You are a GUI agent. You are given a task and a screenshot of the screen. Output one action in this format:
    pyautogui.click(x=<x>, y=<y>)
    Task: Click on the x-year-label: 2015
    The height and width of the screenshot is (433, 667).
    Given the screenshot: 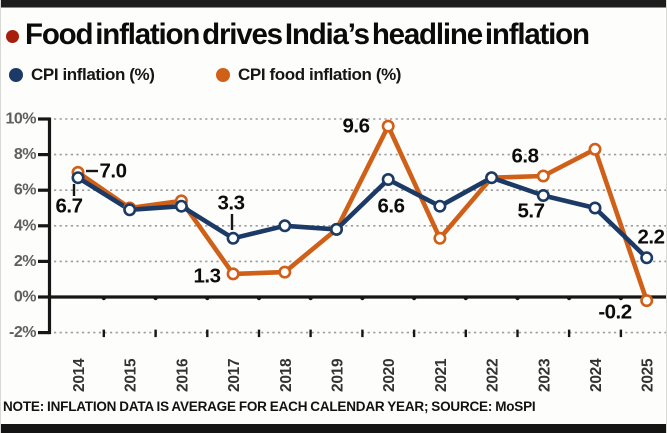 What is the action you would take?
    pyautogui.click(x=131, y=375)
    